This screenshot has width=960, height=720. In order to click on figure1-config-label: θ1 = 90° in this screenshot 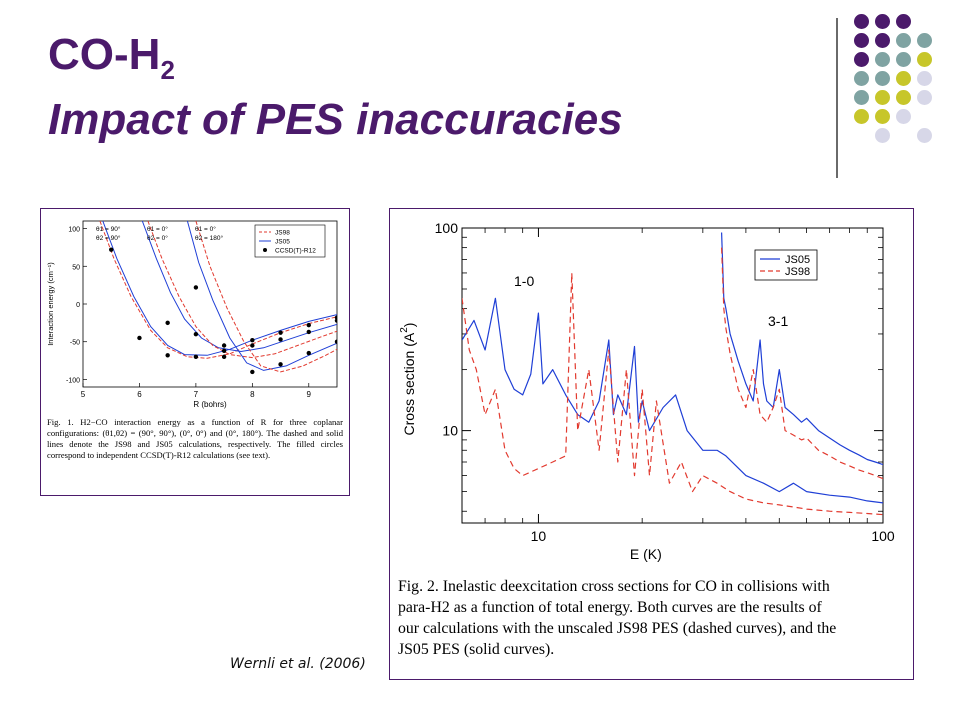, I will do `click(108, 229)`.